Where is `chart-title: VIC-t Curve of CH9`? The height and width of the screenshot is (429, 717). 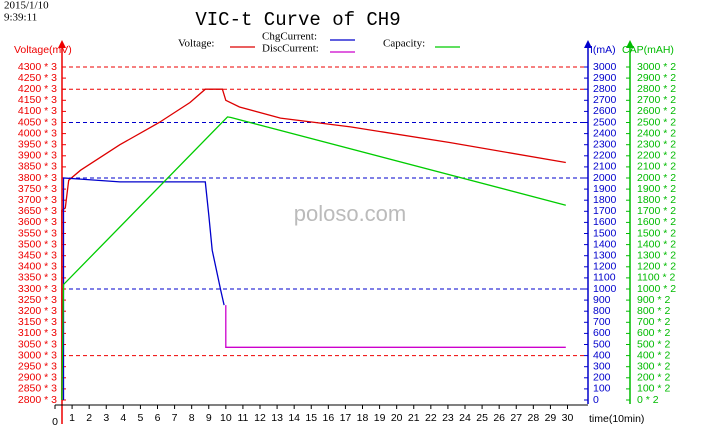
chart-title: VIC-t Curve of CH9 is located at coordinates (297, 20).